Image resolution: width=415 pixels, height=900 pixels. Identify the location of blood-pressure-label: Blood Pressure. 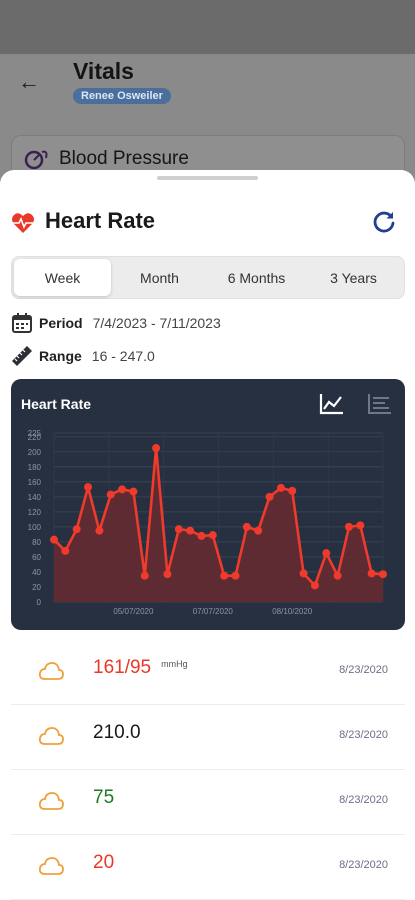
(124, 158).